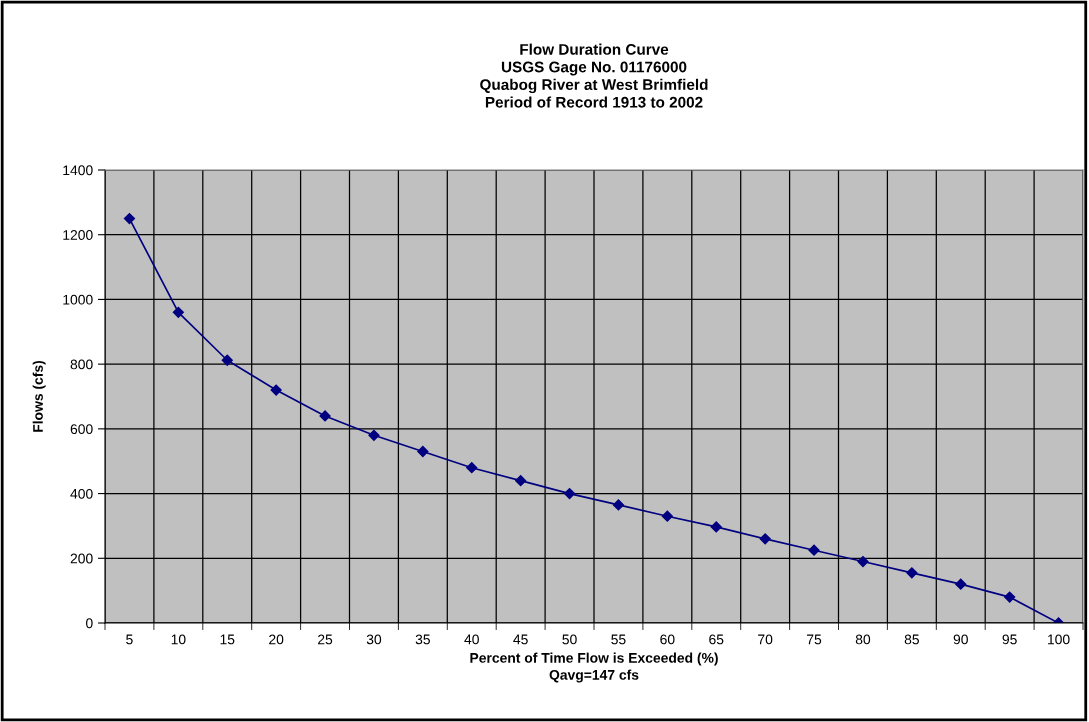  What do you see at coordinates (960, 639) in the screenshot?
I see `x-tick-label: 90` at bounding box center [960, 639].